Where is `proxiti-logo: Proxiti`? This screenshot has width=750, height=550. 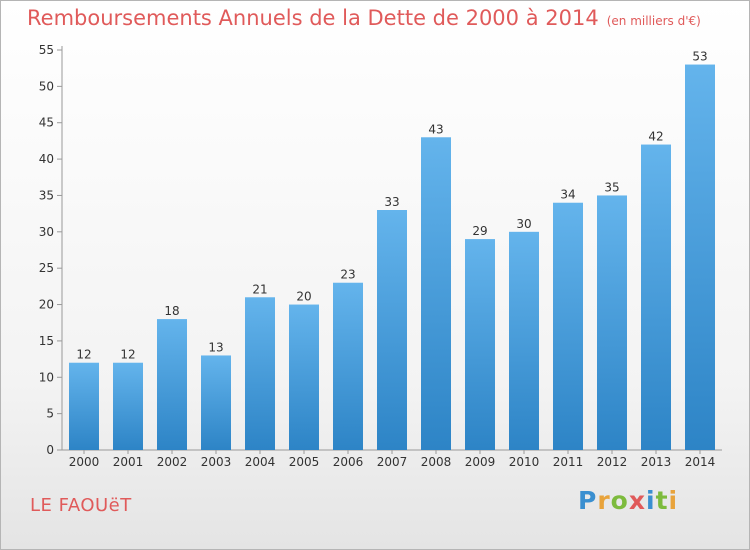
proxiti-logo: Proxiti is located at coordinates (628, 500).